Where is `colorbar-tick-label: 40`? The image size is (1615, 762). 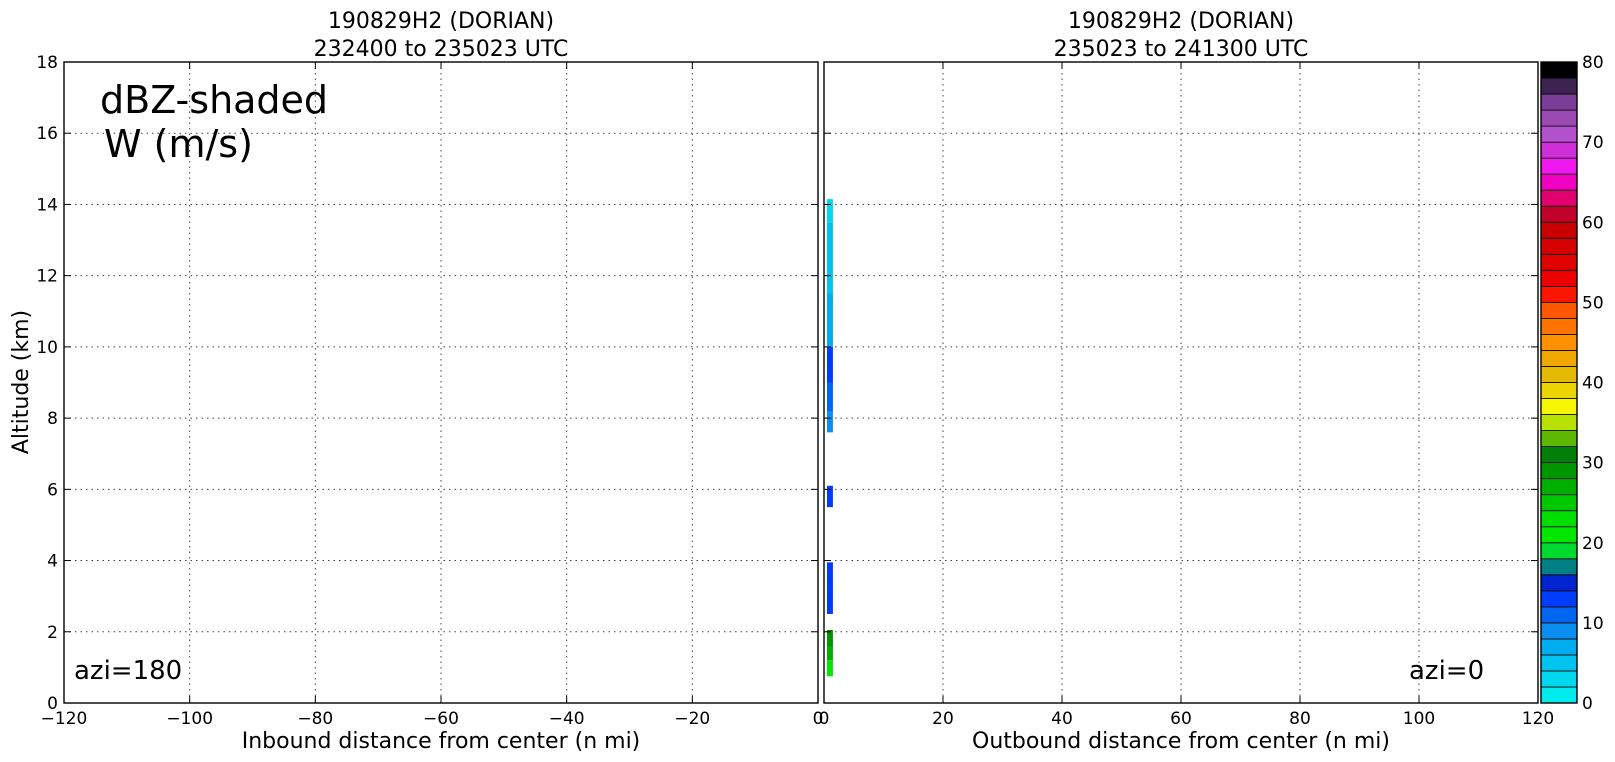 colorbar-tick-label: 40 is located at coordinates (1593, 384).